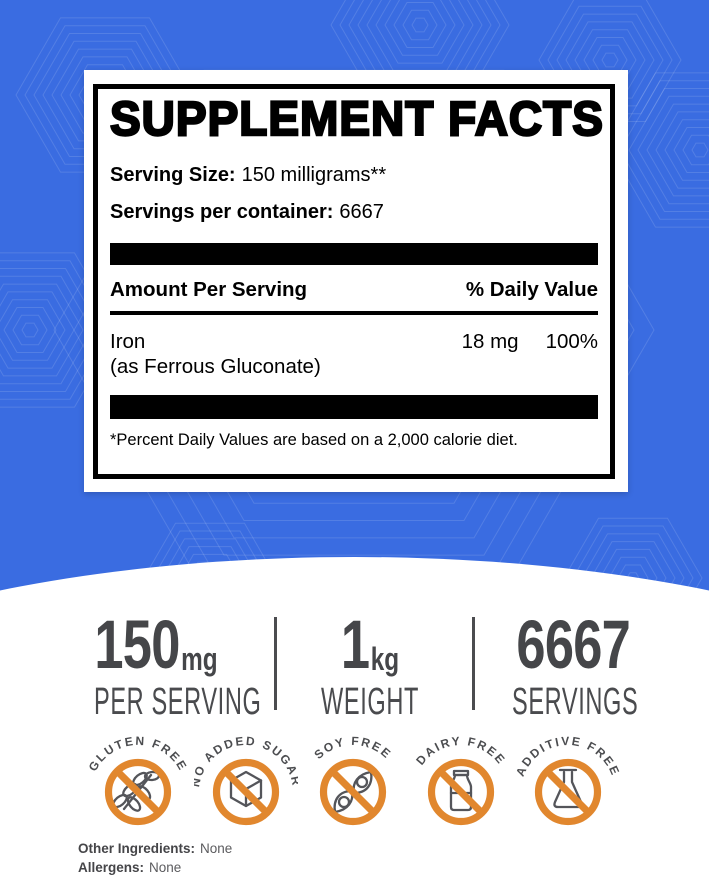 This screenshot has width=709, height=879. Describe the element at coordinates (490, 341) in the screenshot. I see `ingredient-amount: 18 mg` at that location.